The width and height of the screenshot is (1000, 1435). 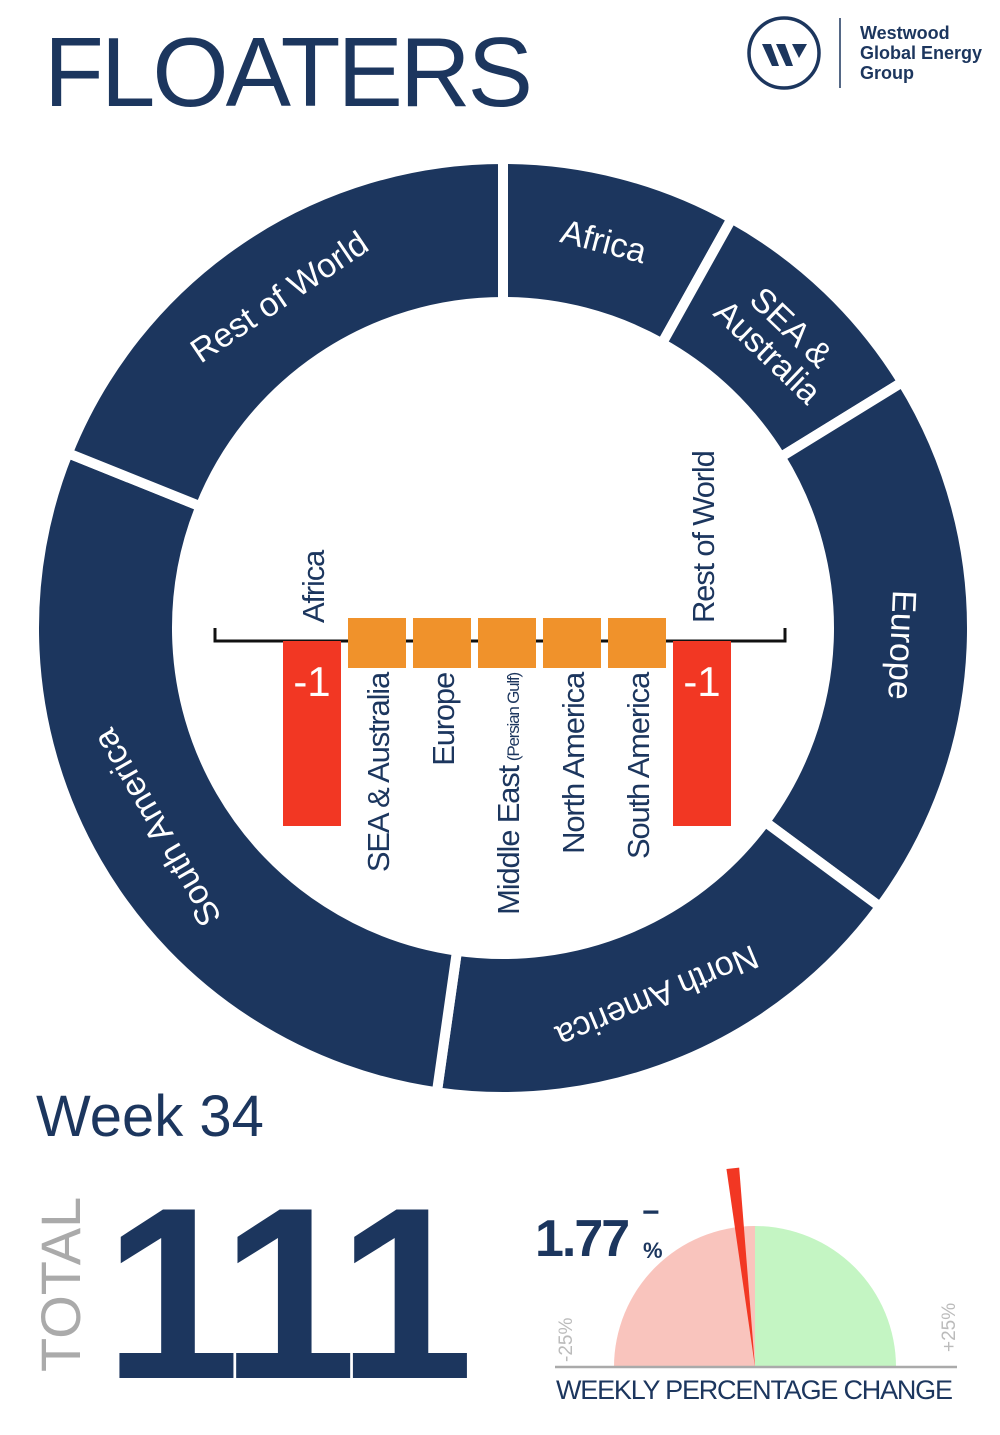 What do you see at coordinates (286, 1293) in the screenshot?
I see `total-value: 111` at bounding box center [286, 1293].